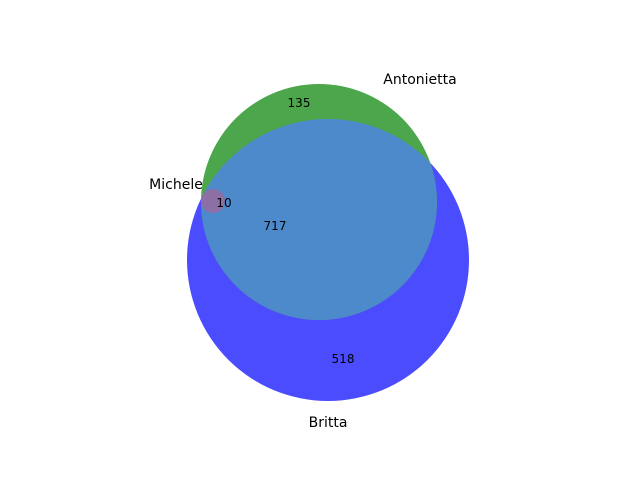 The height and width of the screenshot is (480, 640). Describe the element at coordinates (213, 201) in the screenshot. I see `michele-circle` at that location.